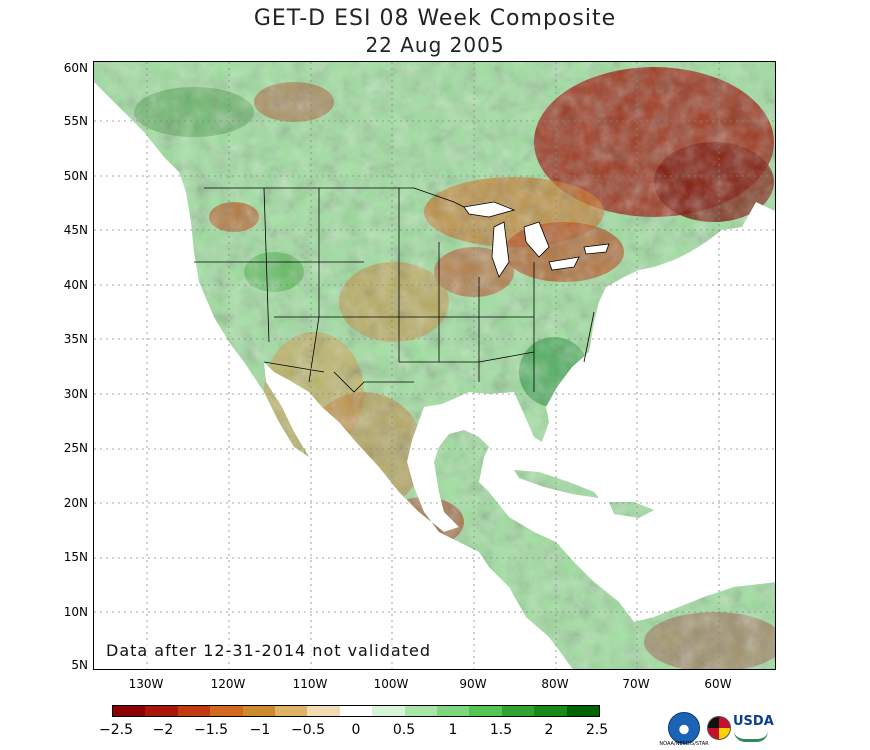 This screenshot has width=870, height=750. I want to click on lat-label: 5N, so click(79, 665).